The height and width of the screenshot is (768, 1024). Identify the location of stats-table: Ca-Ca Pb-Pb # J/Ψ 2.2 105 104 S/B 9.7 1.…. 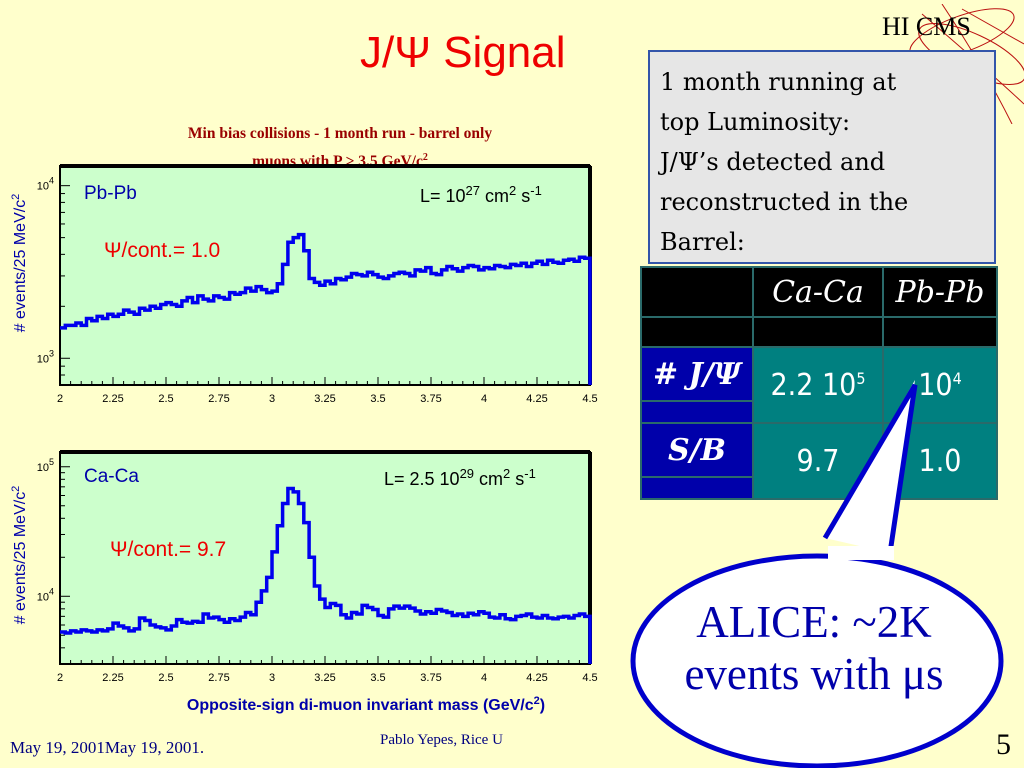
(819, 383).